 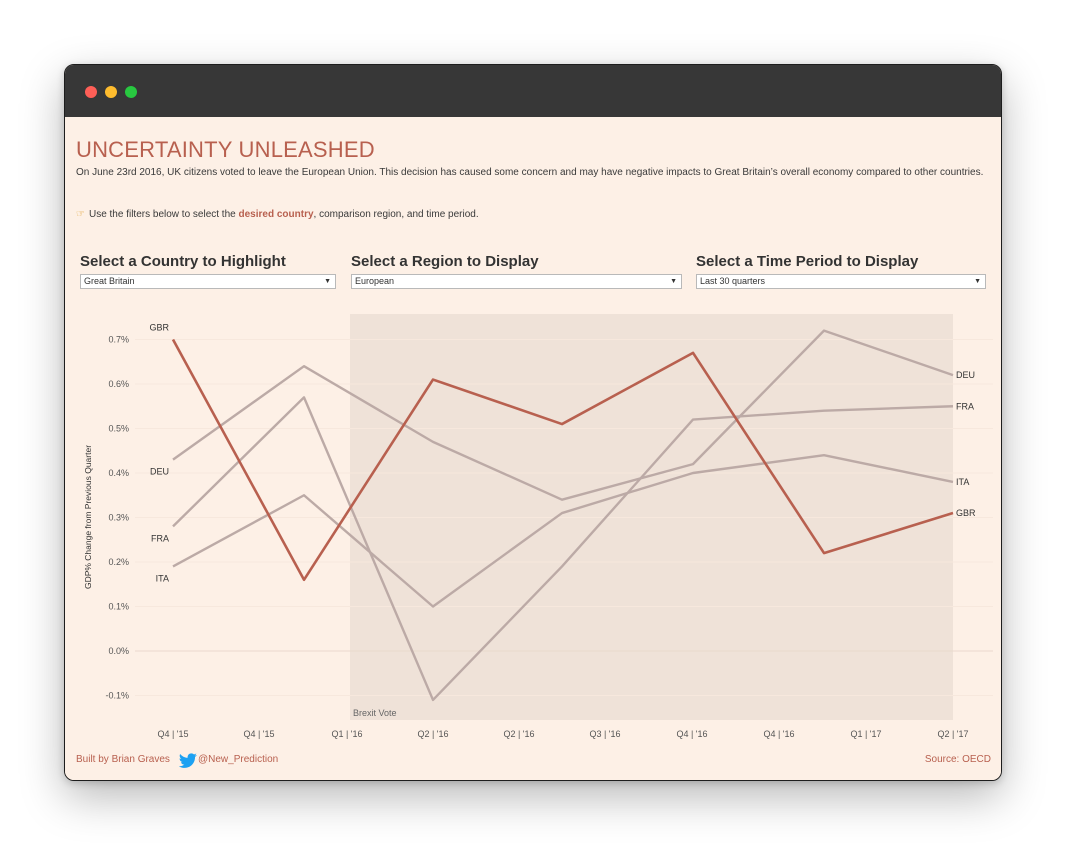 What do you see at coordinates (841, 281) in the screenshot?
I see `period-select: Last 30 quarters ▼` at bounding box center [841, 281].